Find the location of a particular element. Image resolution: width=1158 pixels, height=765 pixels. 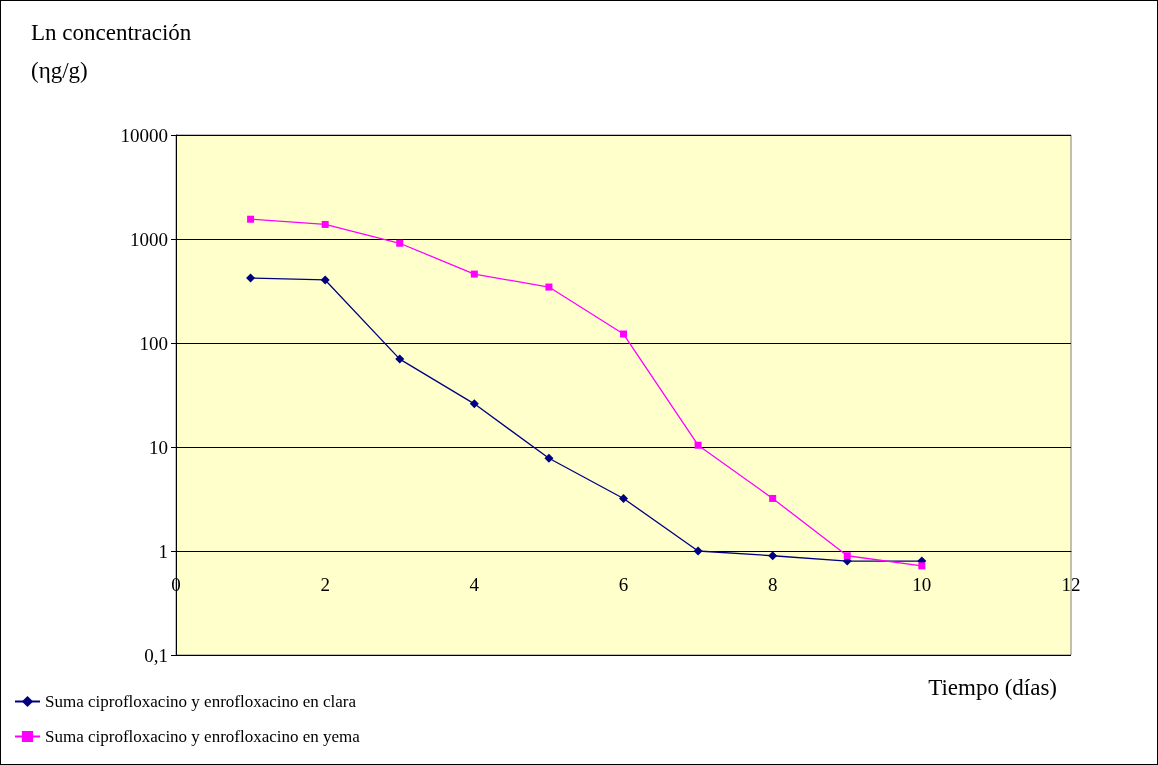

x-tick-label: 8 is located at coordinates (772, 584).